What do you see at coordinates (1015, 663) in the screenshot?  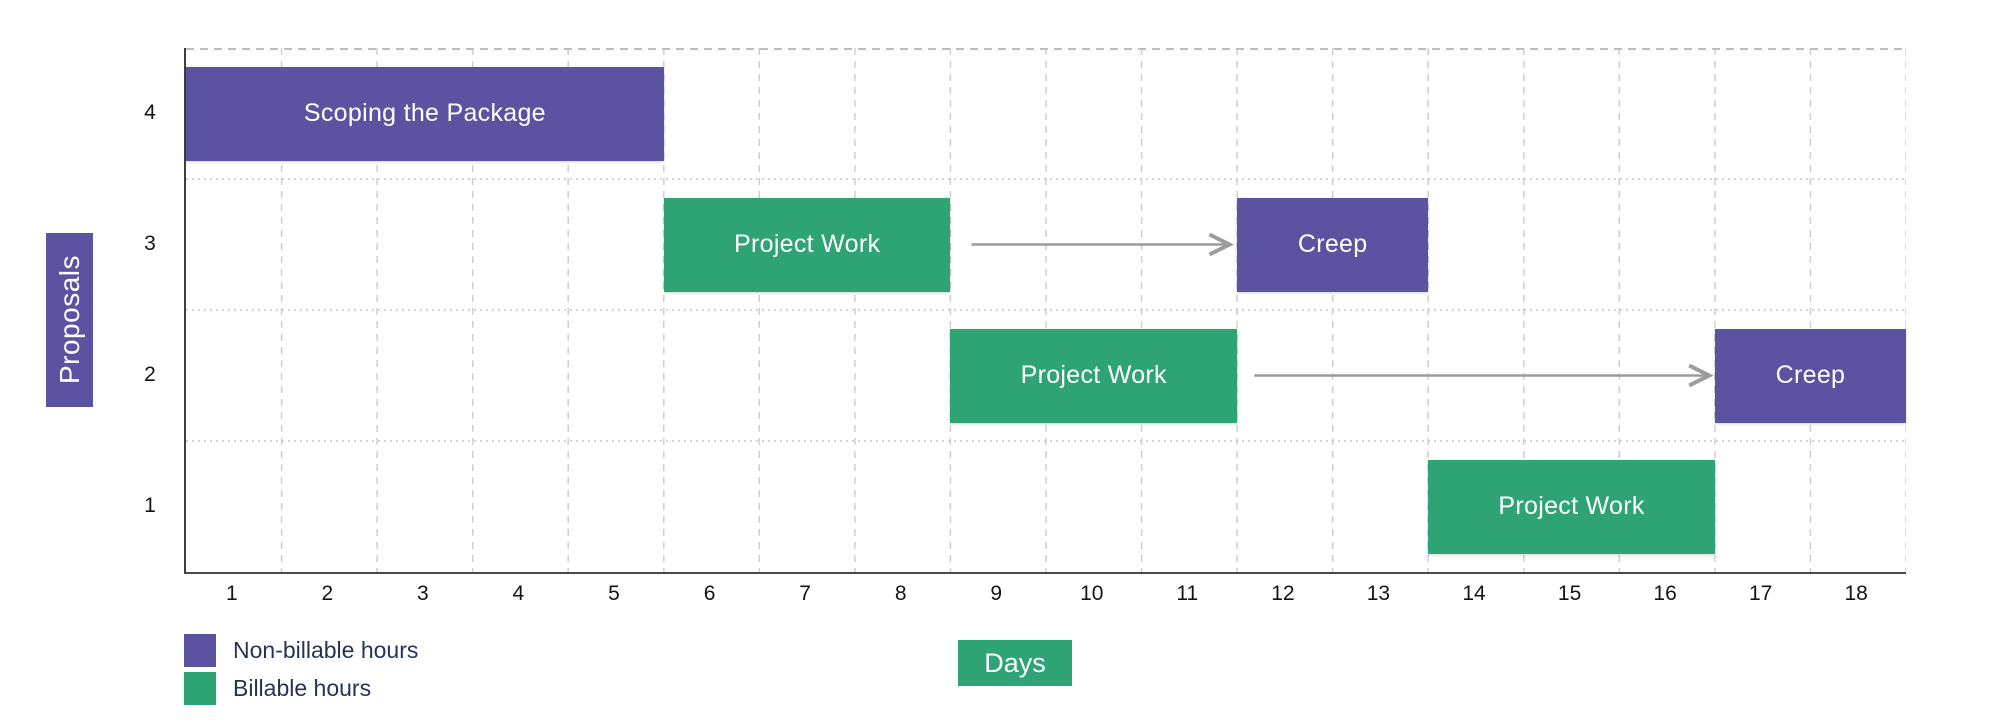 I see `x-axis-title-box: Days` at bounding box center [1015, 663].